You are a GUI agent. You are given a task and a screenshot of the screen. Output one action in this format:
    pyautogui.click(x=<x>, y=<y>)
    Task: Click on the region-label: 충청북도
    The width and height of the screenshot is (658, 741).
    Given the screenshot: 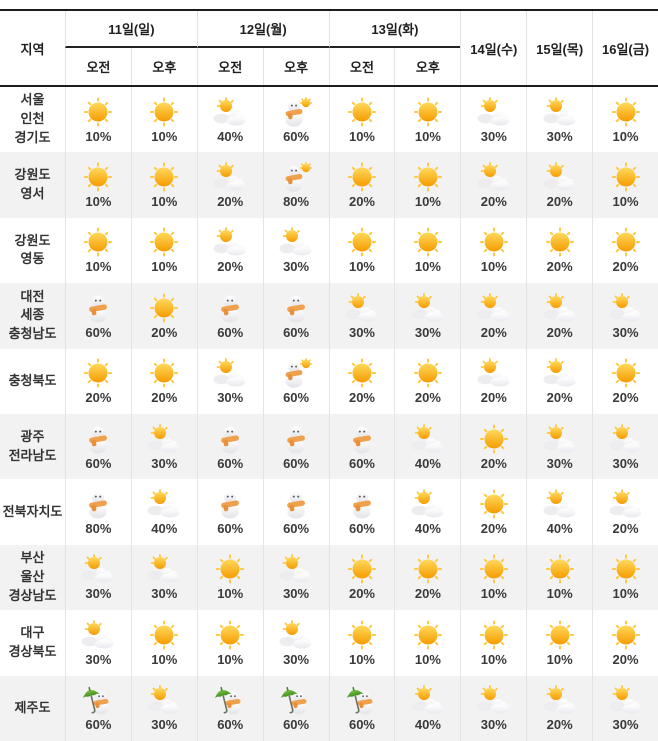 What is the action you would take?
    pyautogui.click(x=32, y=380)
    